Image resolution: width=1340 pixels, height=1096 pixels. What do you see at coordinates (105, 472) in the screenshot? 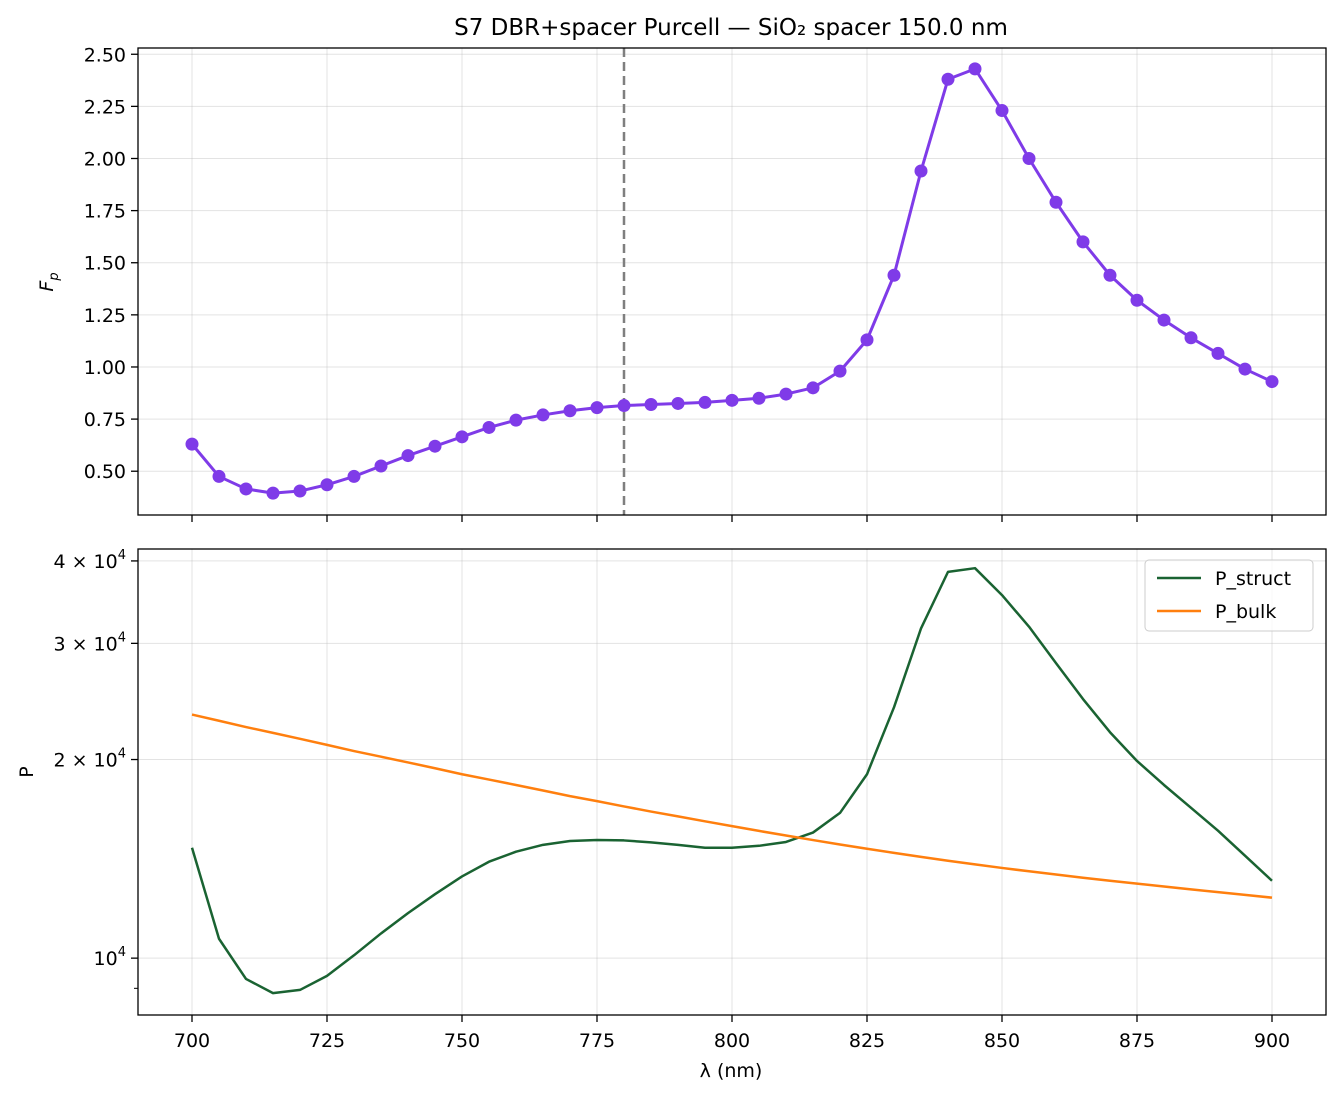
I see `top-y-tick-label: 0.50` at bounding box center [105, 472].